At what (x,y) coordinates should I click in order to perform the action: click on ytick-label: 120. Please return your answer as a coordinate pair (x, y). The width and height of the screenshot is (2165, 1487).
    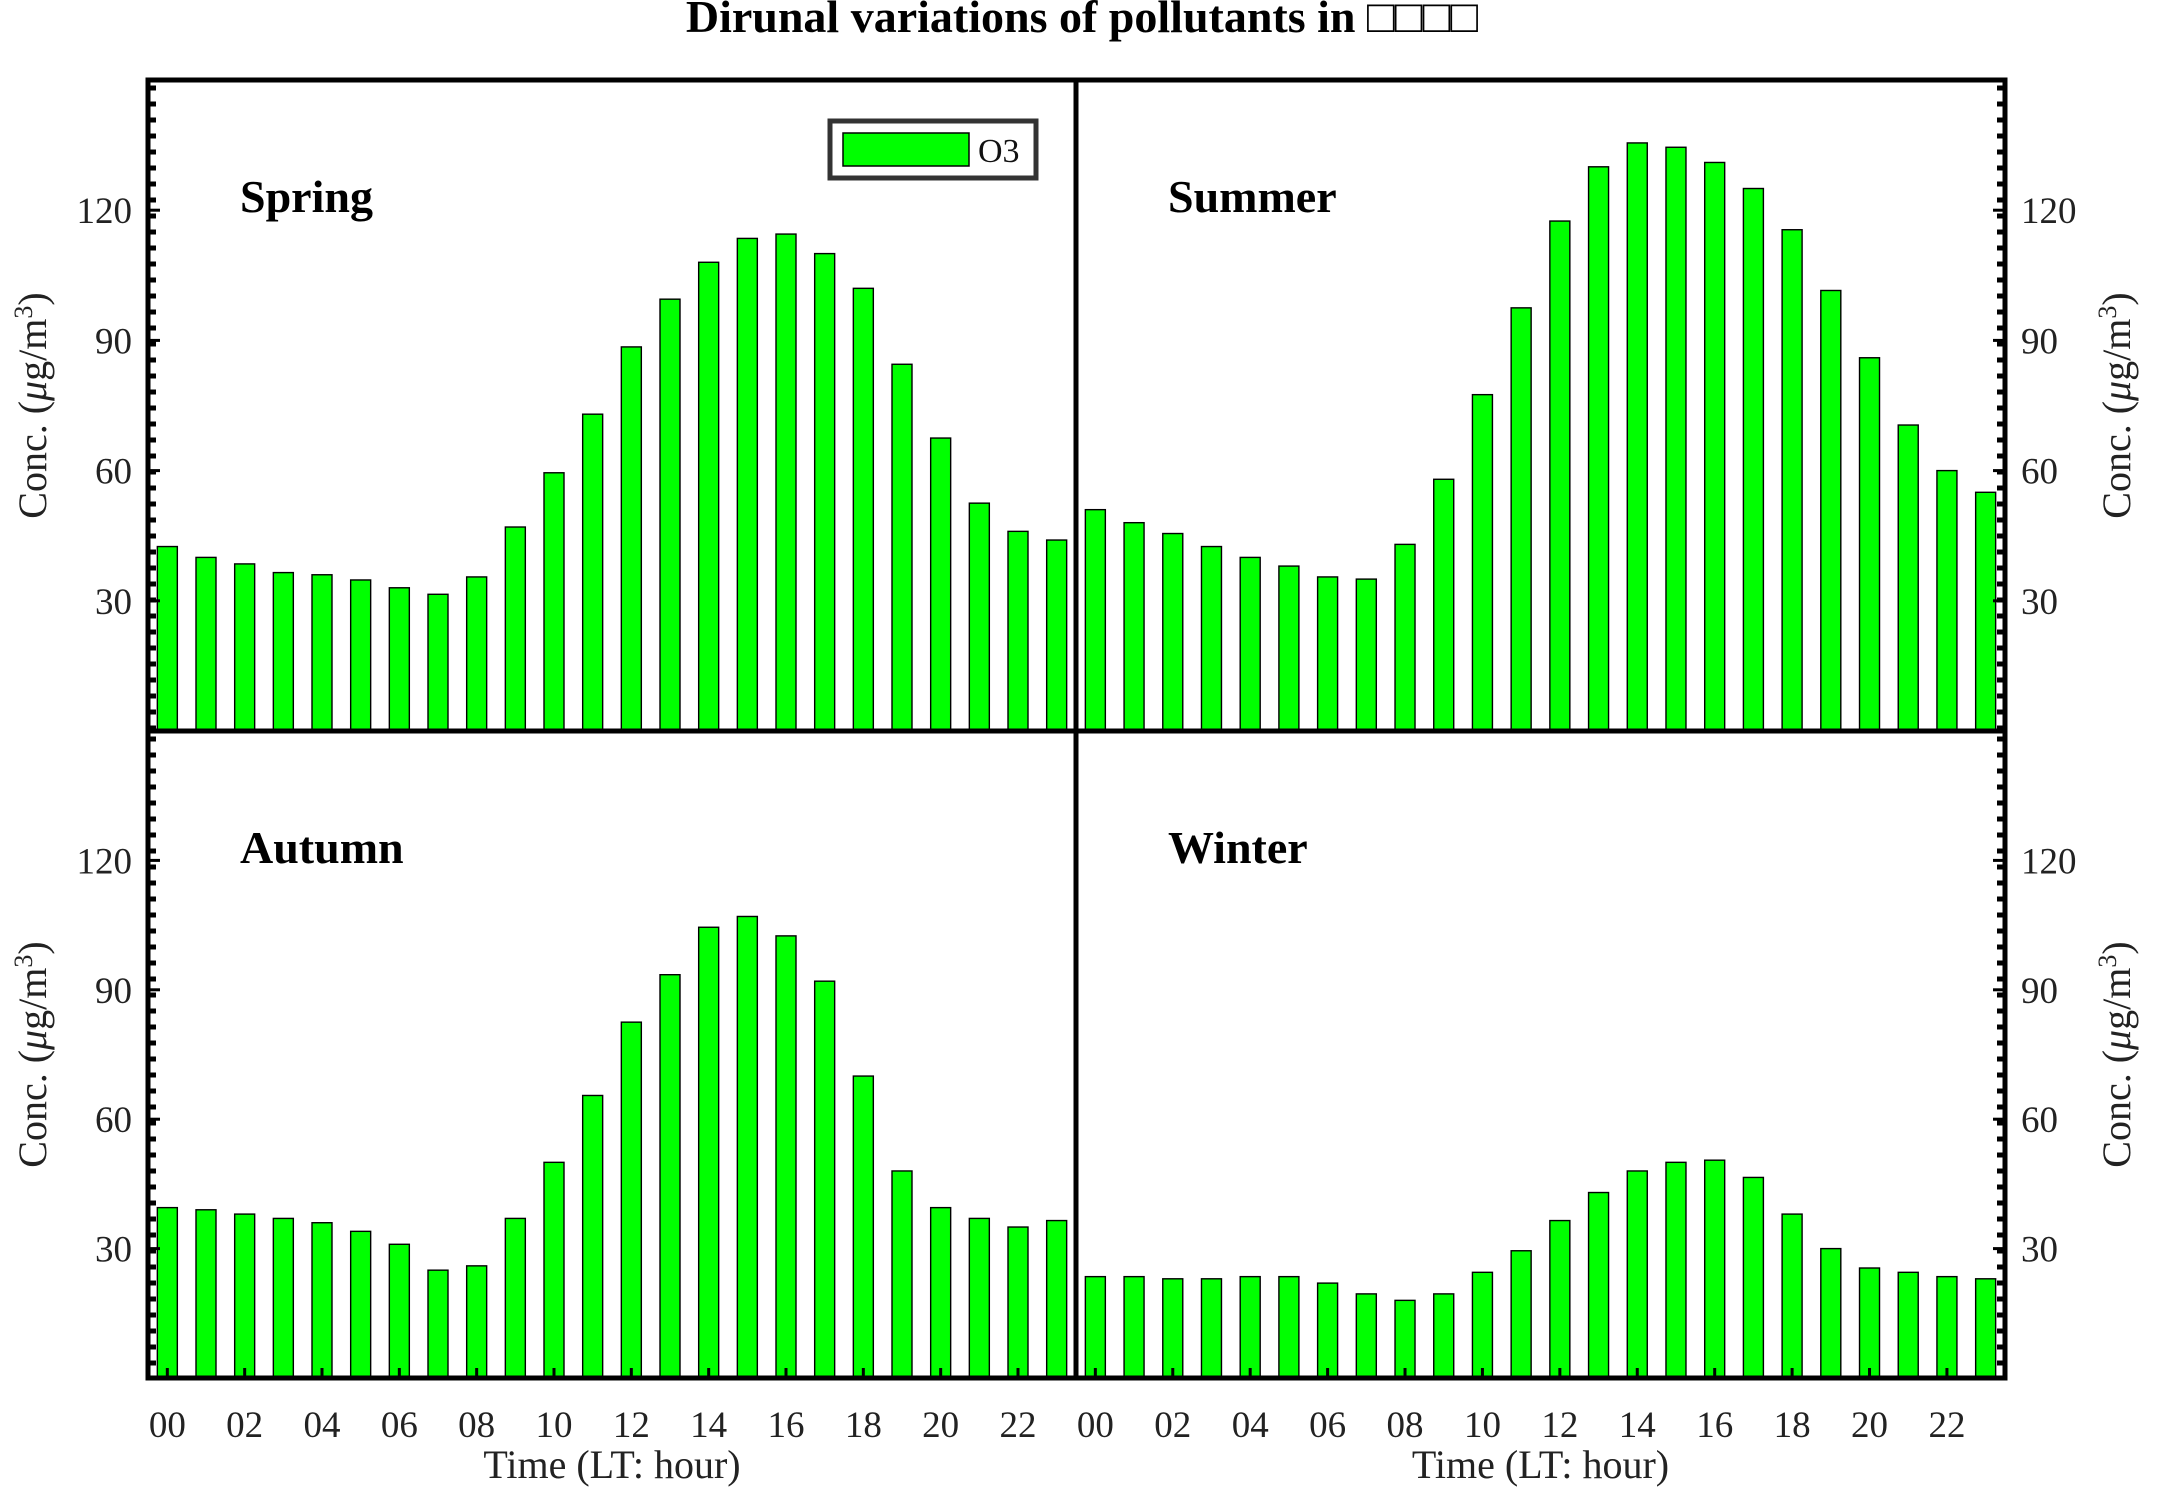
    Looking at the image, I should click on (105, 861).